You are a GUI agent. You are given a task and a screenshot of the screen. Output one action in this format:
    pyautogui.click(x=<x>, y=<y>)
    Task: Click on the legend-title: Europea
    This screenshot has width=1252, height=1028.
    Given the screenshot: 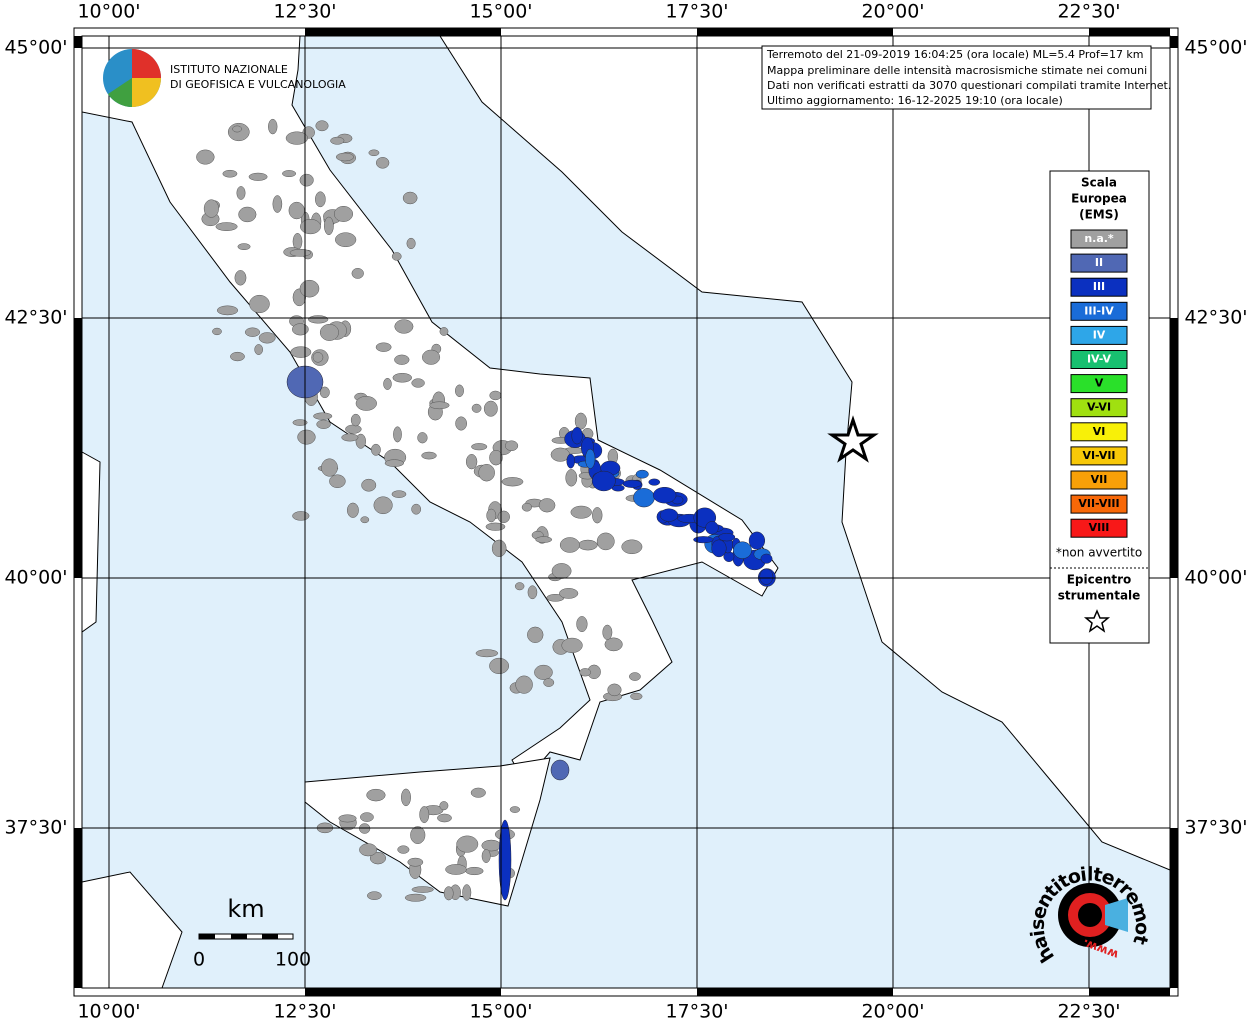 What is the action you would take?
    pyautogui.click(x=1099, y=199)
    